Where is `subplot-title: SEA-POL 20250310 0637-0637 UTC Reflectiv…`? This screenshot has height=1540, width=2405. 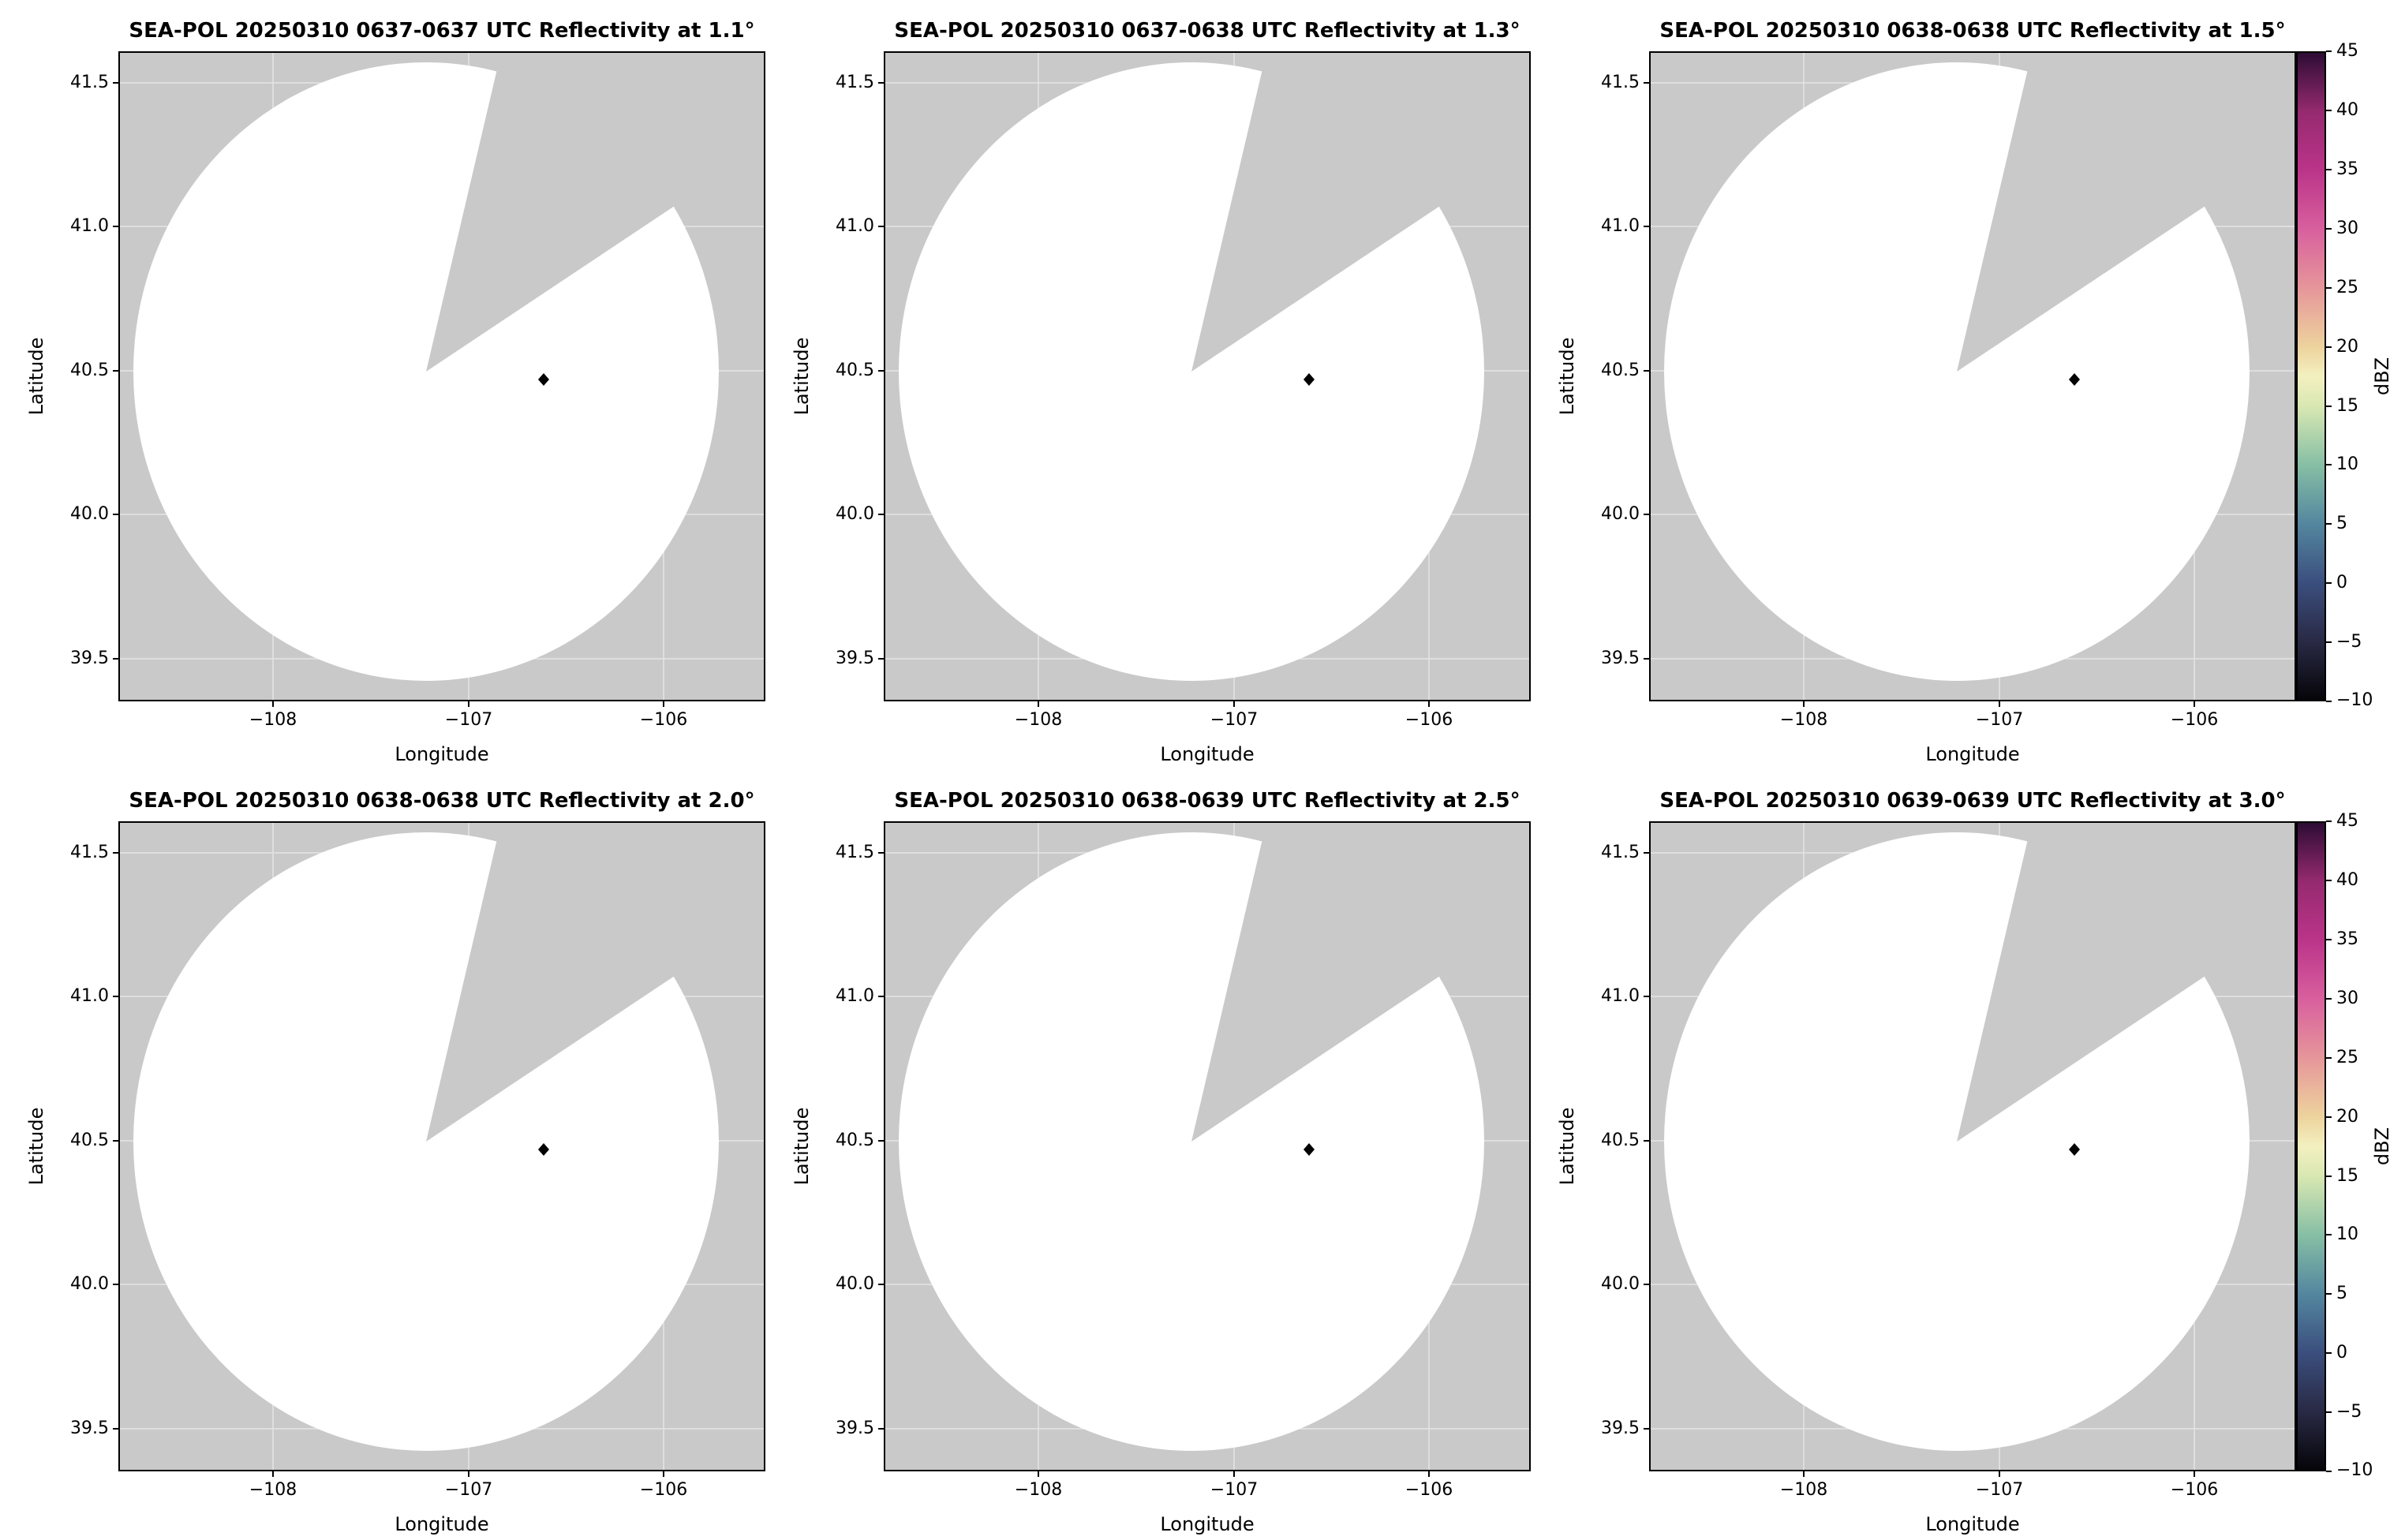
subplot-title: SEA-POL 20250310 0637-0637 UTC Reflectiv… is located at coordinates (442, 31).